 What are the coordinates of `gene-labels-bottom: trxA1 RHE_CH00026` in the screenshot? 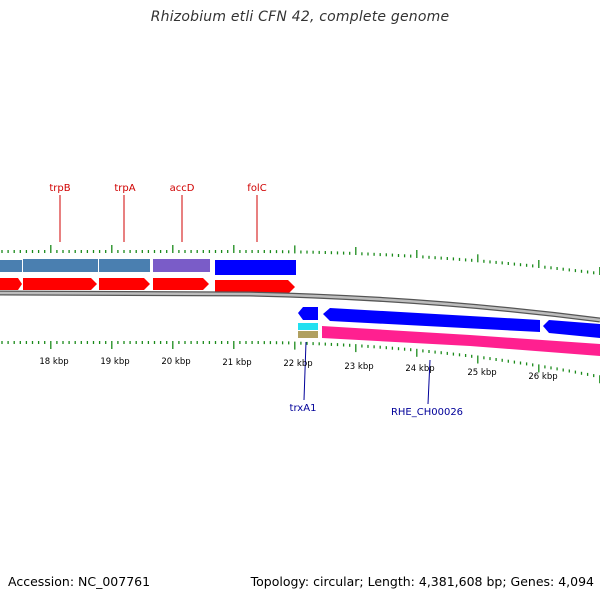 It's located at (377, 410).